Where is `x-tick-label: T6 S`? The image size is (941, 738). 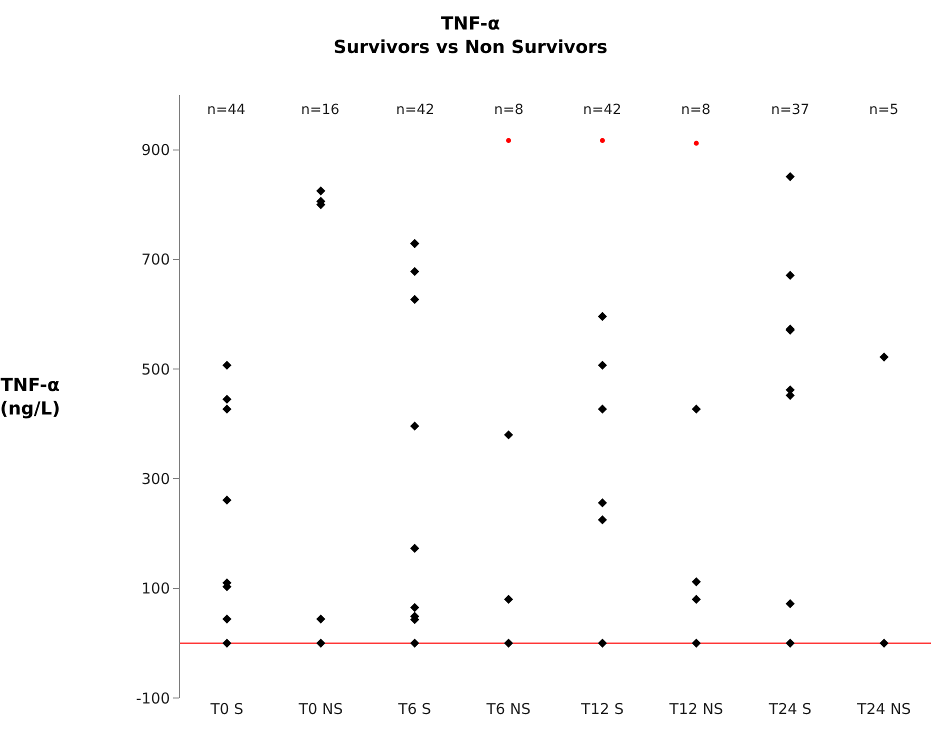
x-tick-label: T6 S is located at coordinates (414, 709).